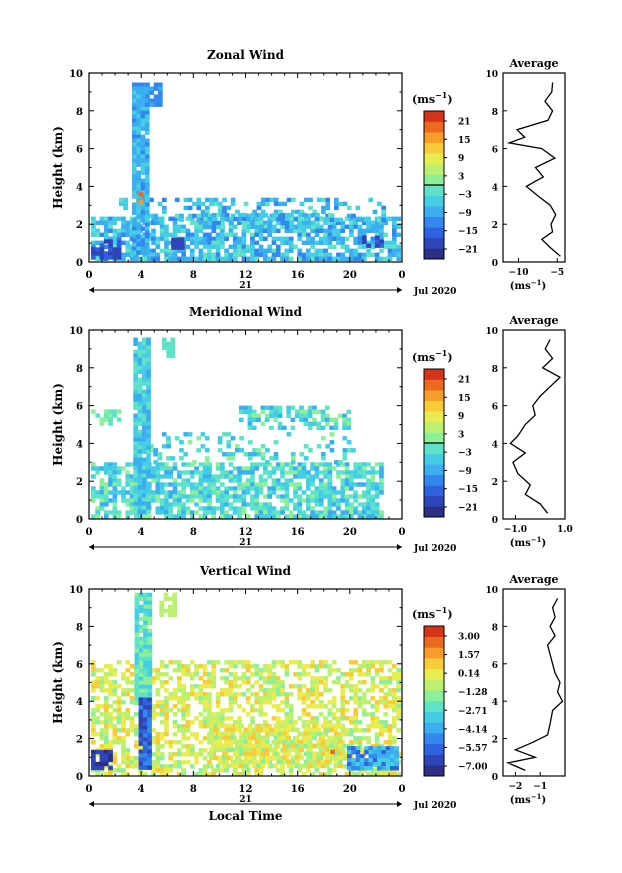 The width and height of the screenshot is (622, 873). Describe the element at coordinates (495, 113) in the screenshot. I see `profile-y-tick-label: 8` at that location.